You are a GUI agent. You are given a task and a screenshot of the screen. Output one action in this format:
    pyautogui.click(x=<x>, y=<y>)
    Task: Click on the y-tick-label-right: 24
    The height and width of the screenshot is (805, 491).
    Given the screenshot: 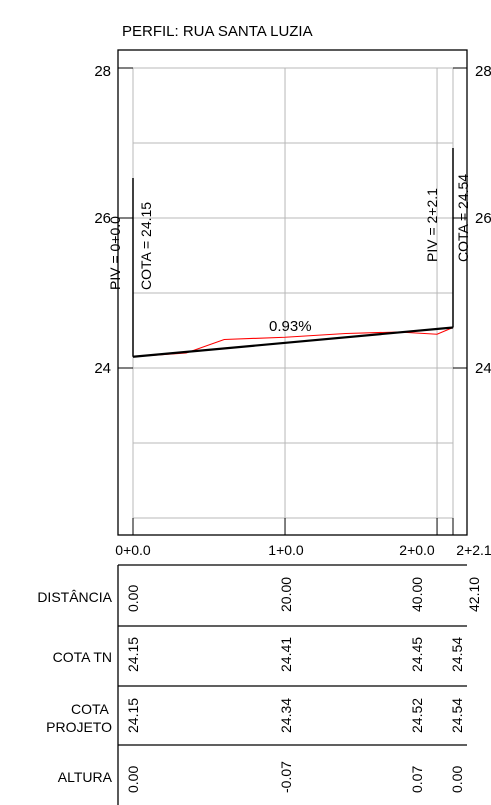 What is the action you would take?
    pyautogui.click(x=483, y=368)
    